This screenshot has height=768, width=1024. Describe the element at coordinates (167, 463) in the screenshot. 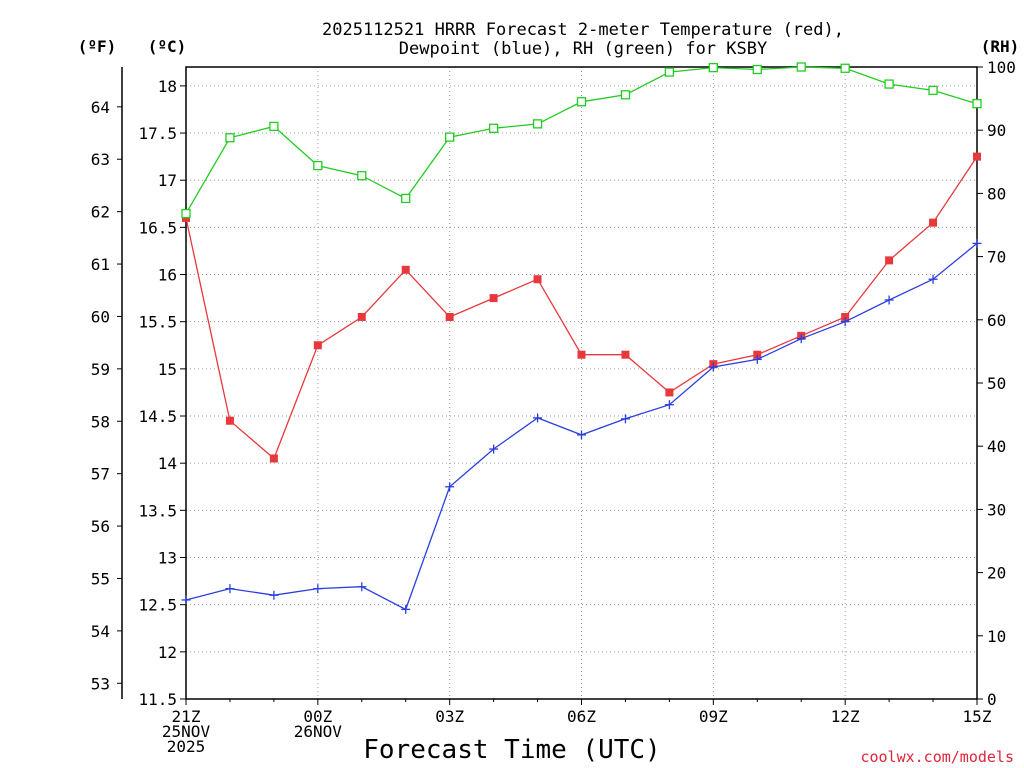

I see `celsius-tick-label: 14` at that location.